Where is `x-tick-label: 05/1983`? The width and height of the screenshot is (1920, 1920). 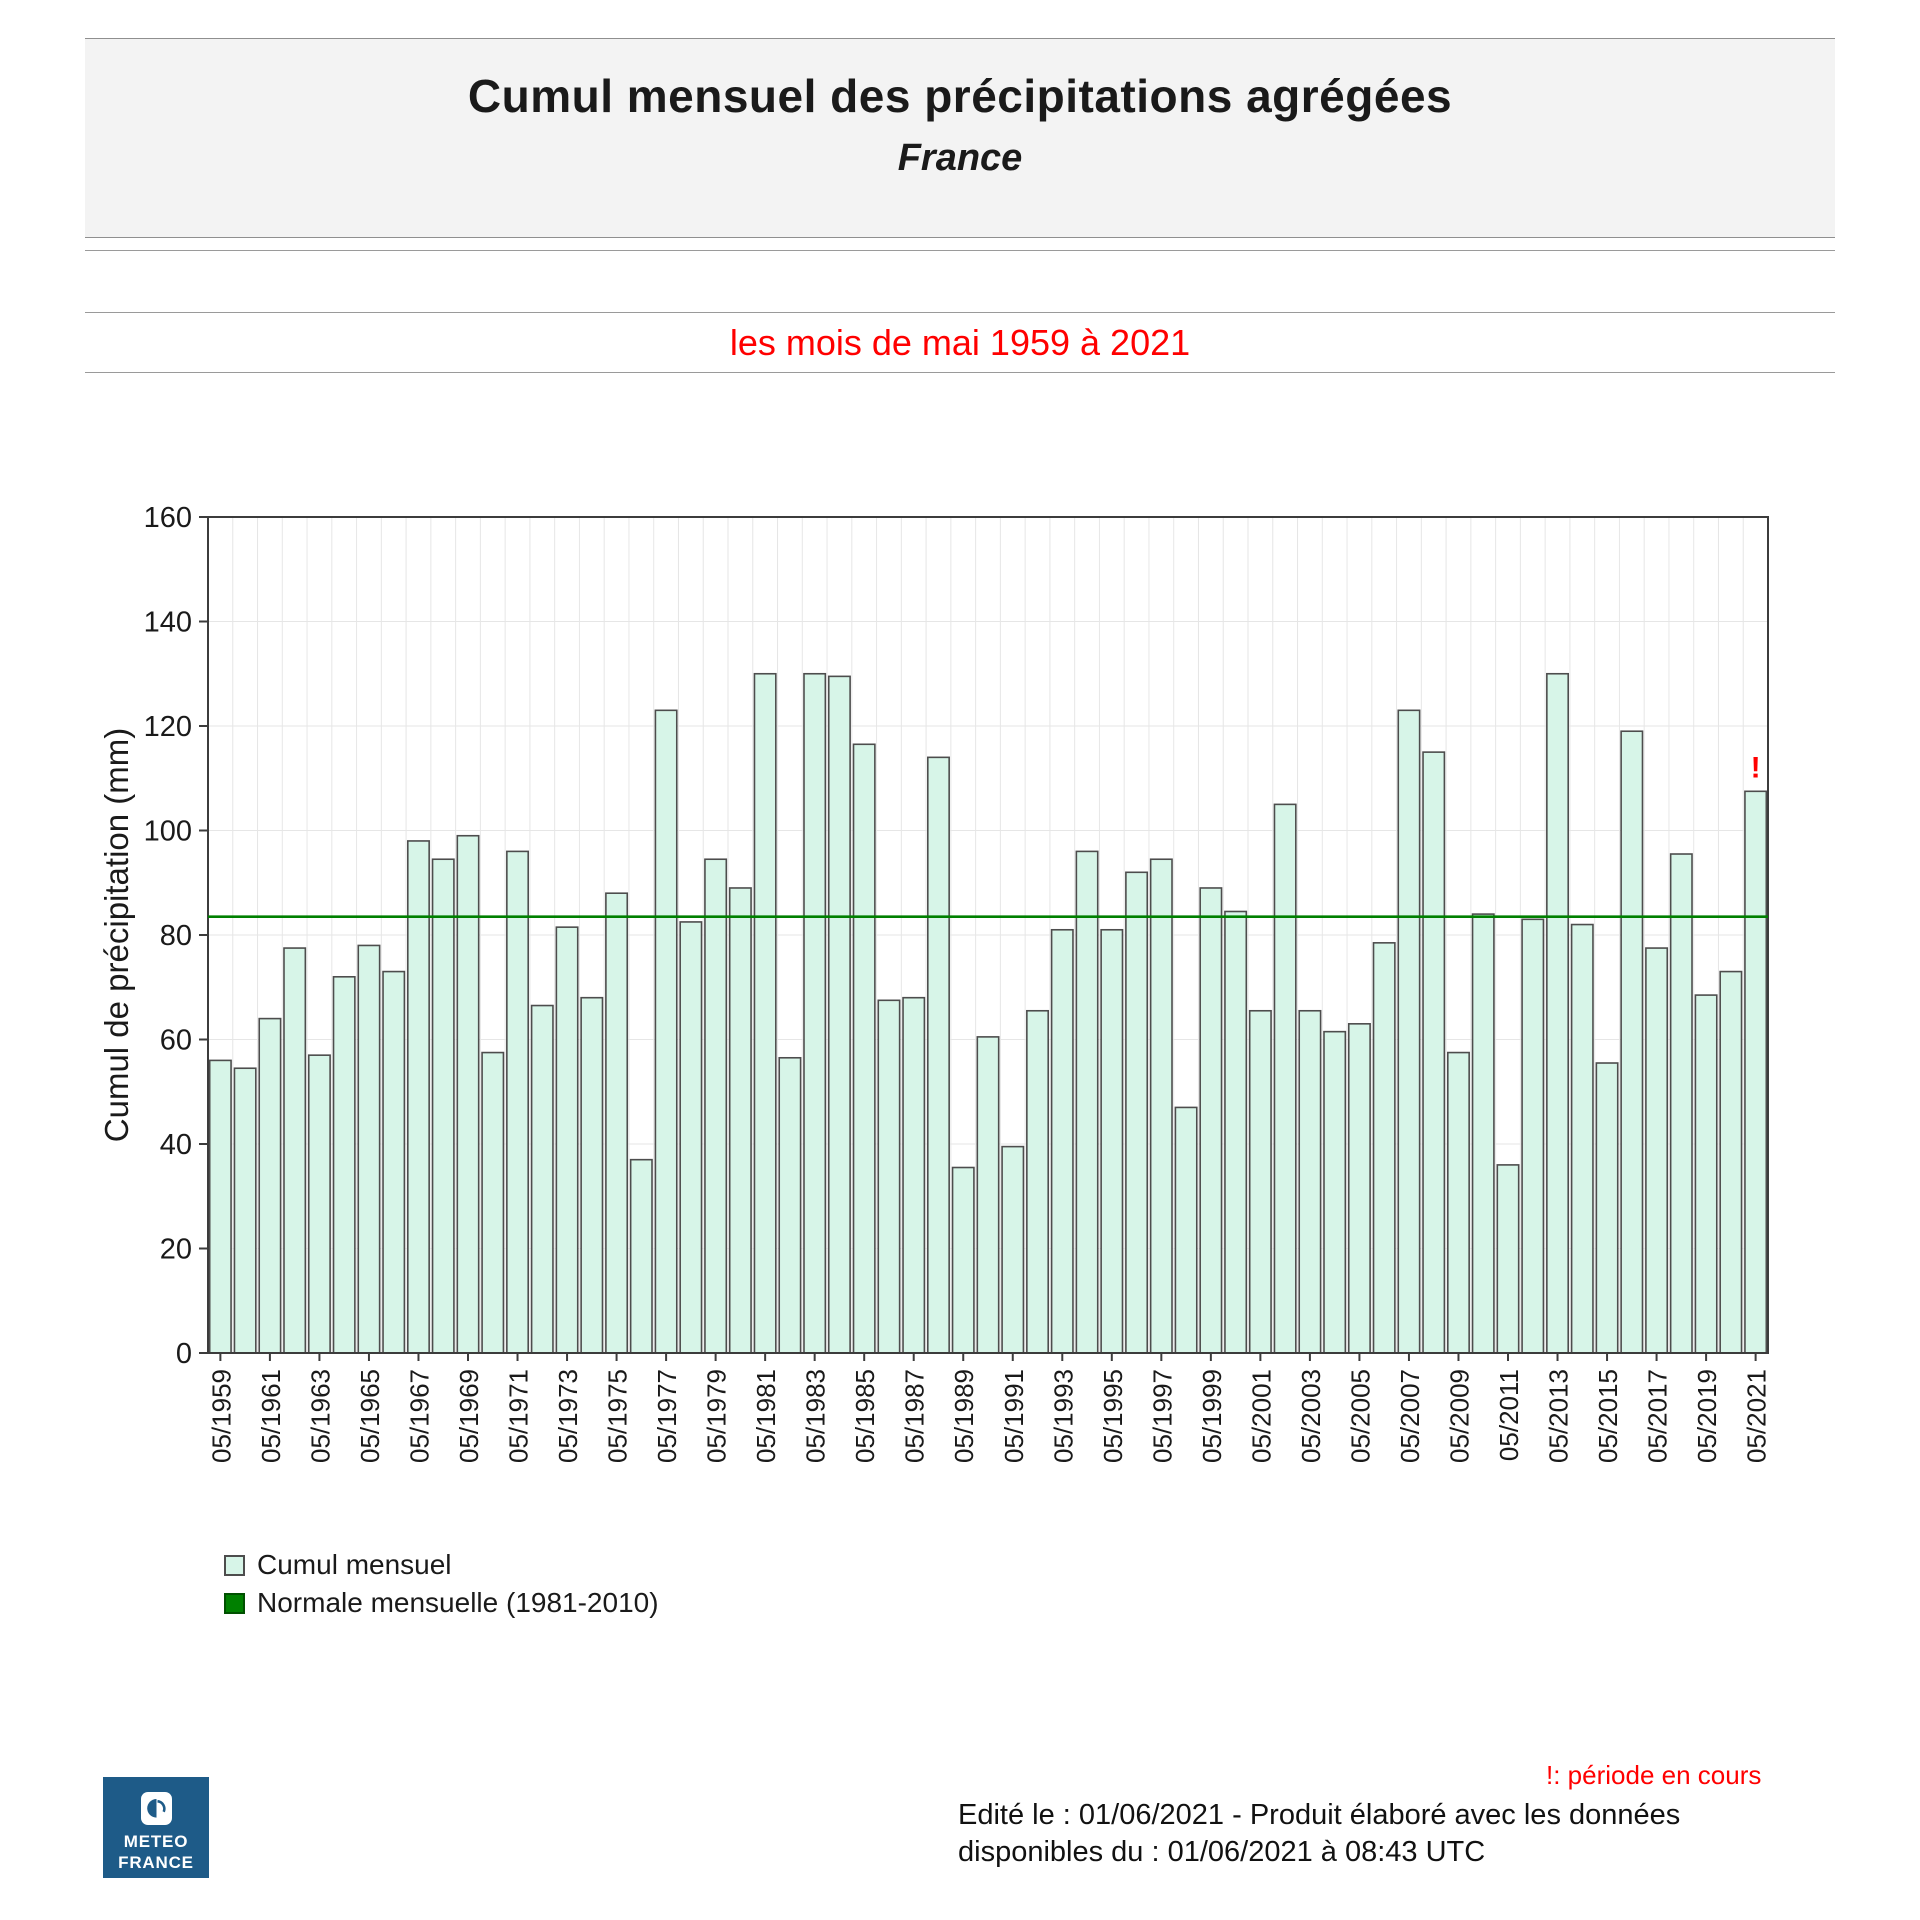 x-tick-label: 05/1983 is located at coordinates (816, 1416).